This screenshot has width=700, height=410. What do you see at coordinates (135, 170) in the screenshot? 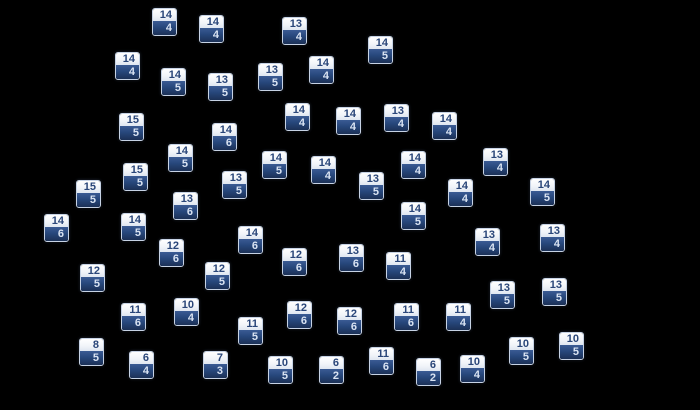
I see `tile-top-value: 15` at bounding box center [135, 170].